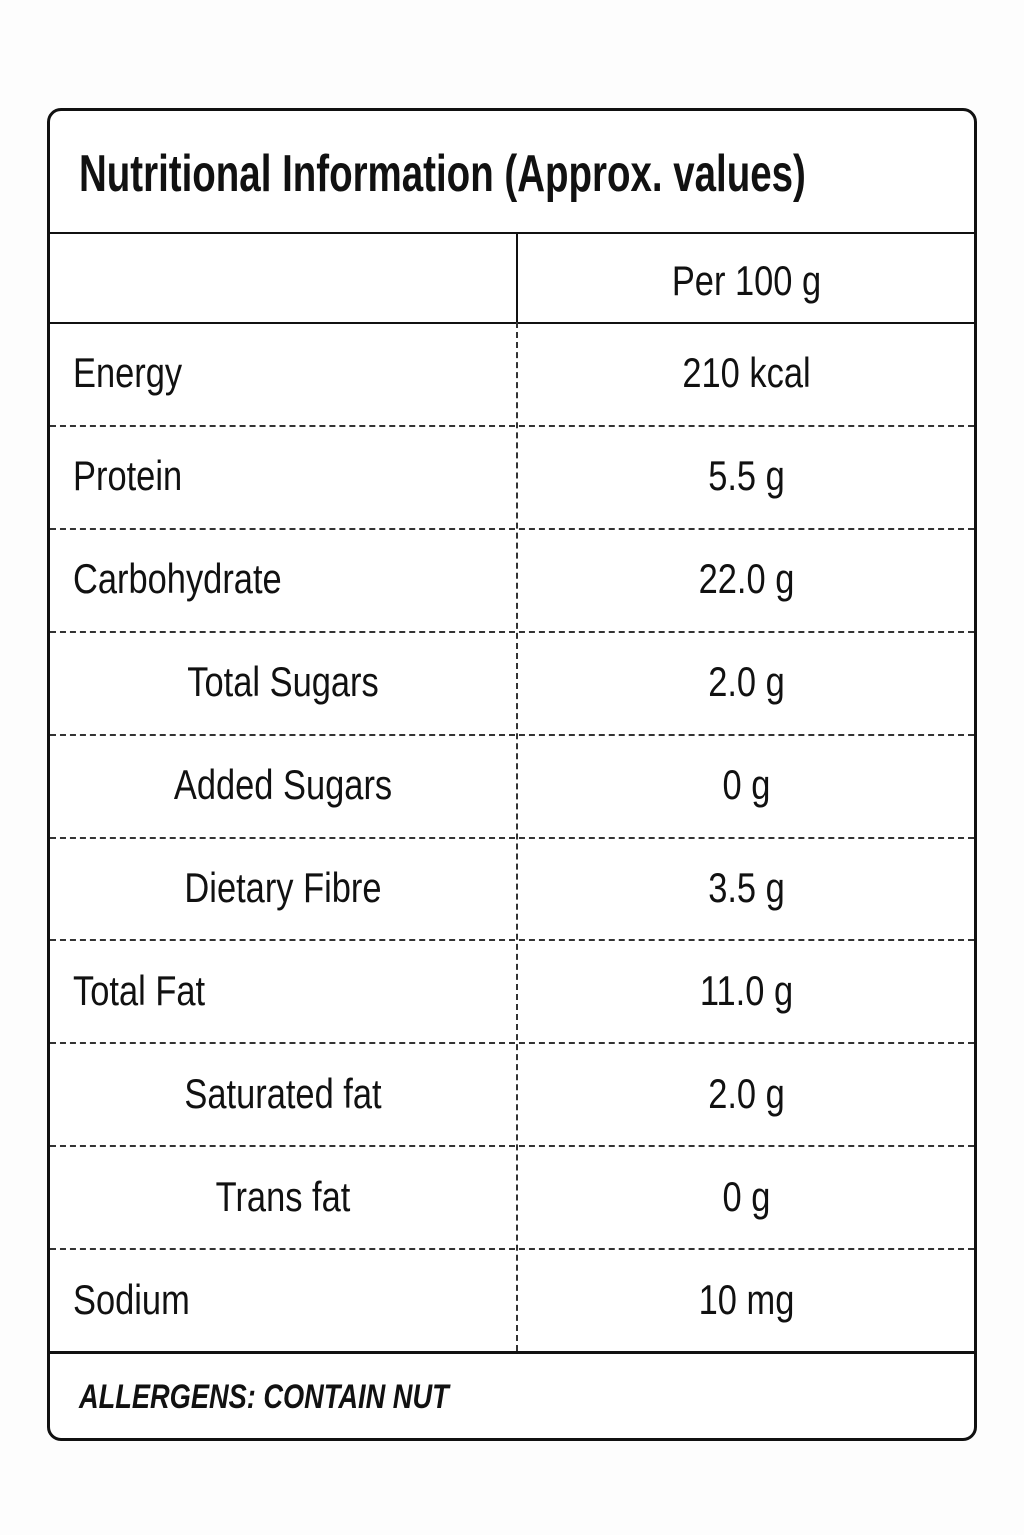 This screenshot has height=1535, width=1024. I want to click on sub-item-label: Total Sugars, so click(283, 682).